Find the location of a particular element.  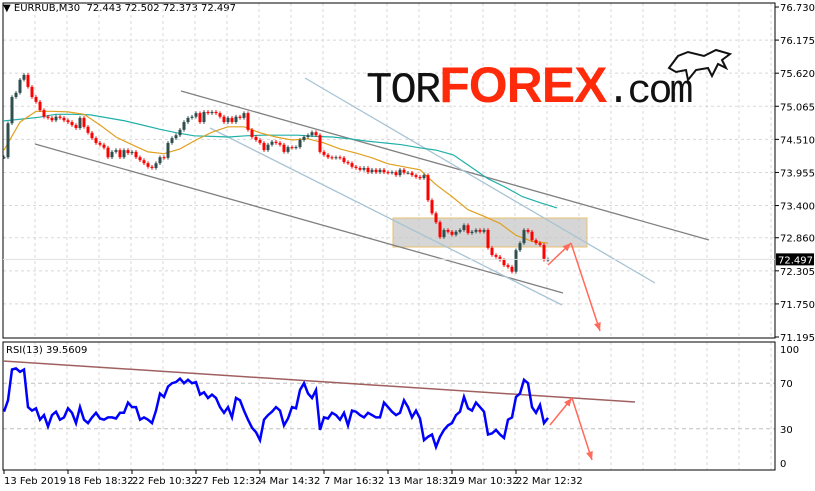

logo-forex: FOREX is located at coordinates (523, 85).